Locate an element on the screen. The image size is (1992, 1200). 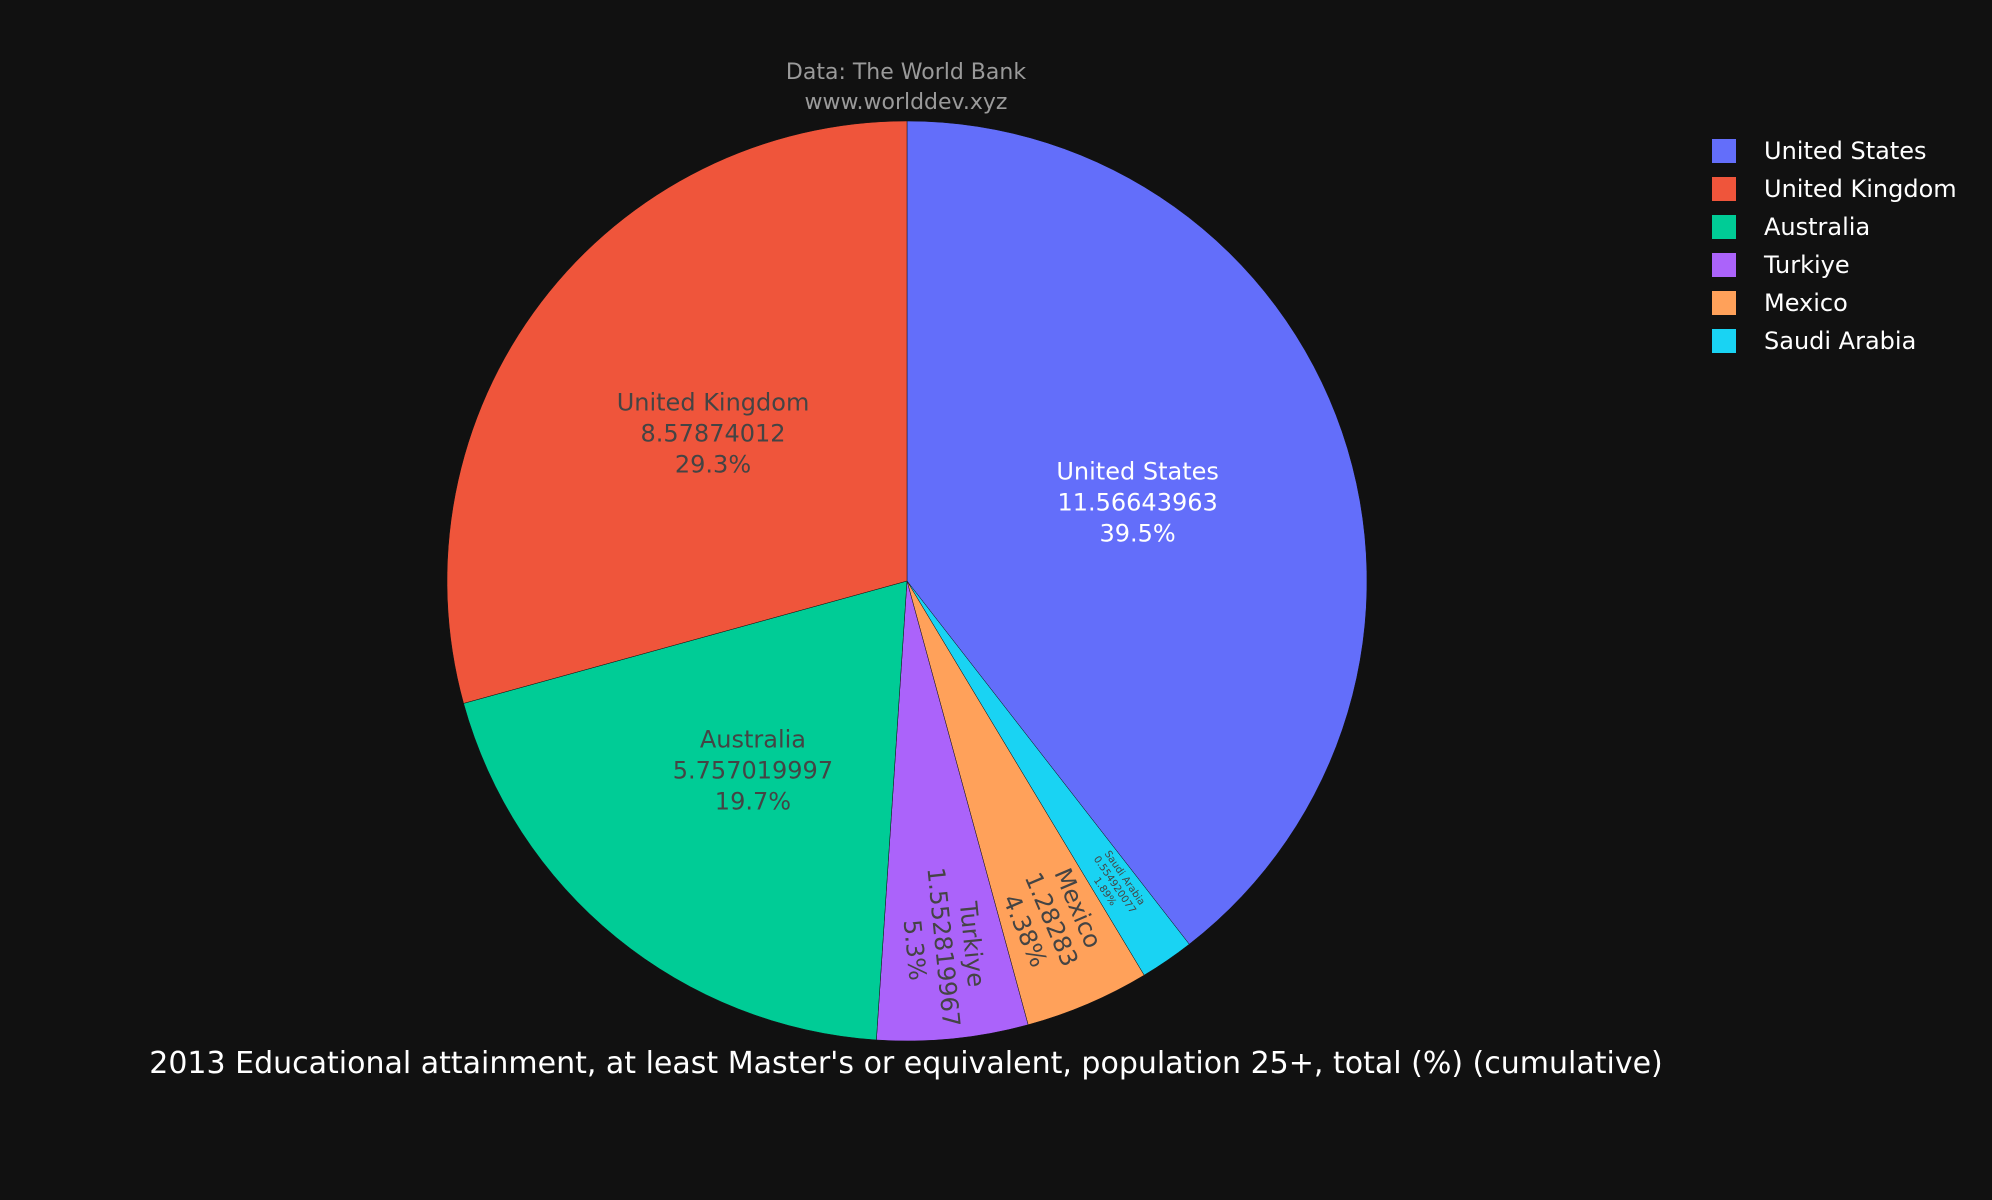
slice-percent: 19.7% is located at coordinates (753, 801).